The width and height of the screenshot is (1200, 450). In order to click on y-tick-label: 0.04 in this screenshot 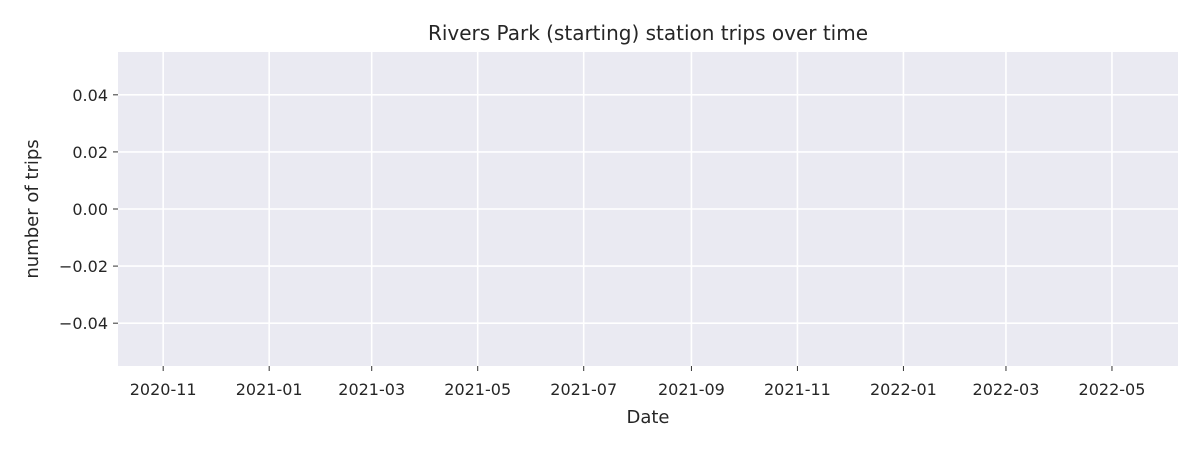, I will do `click(90, 95)`.